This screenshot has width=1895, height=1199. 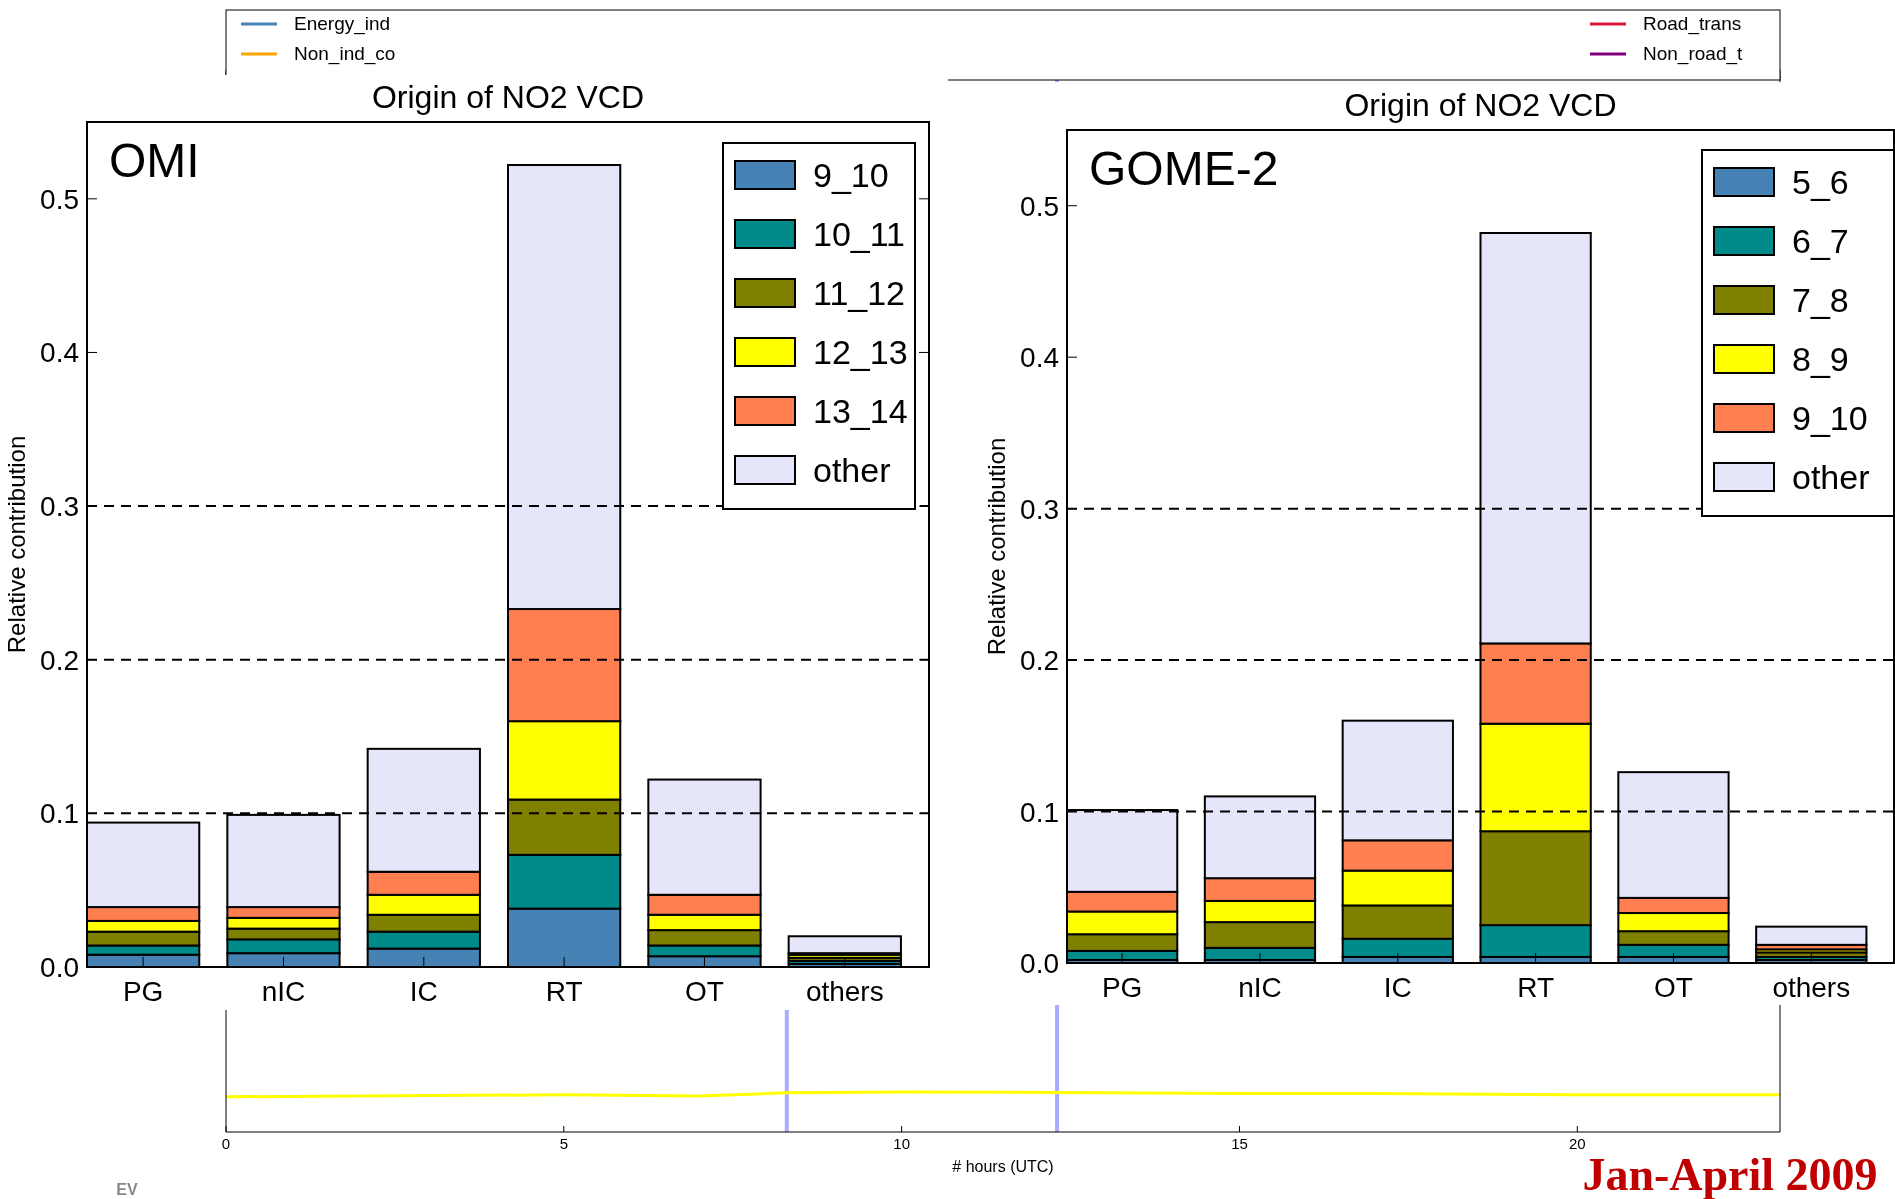 What do you see at coordinates (563, 1143) in the screenshot?
I see `x-tick-label: 5` at bounding box center [563, 1143].